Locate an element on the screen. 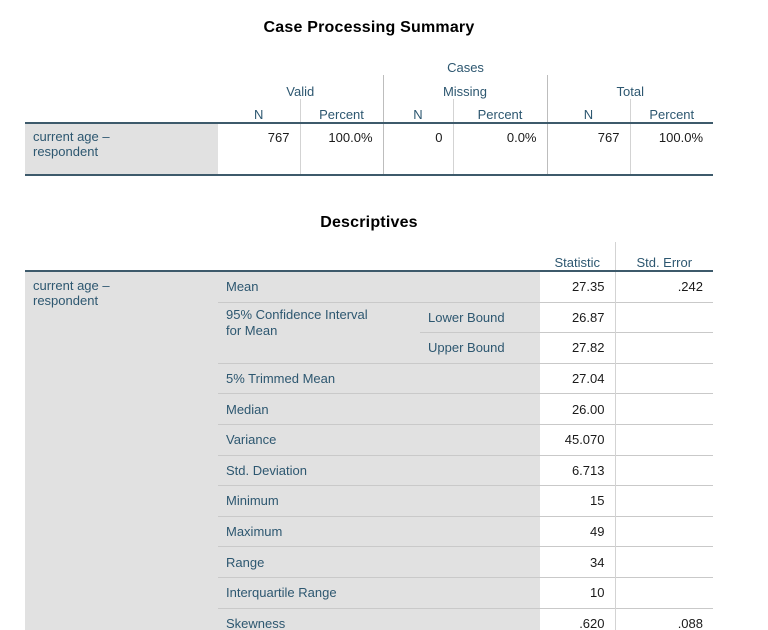  stat-label-range: Range is located at coordinates (379, 562).